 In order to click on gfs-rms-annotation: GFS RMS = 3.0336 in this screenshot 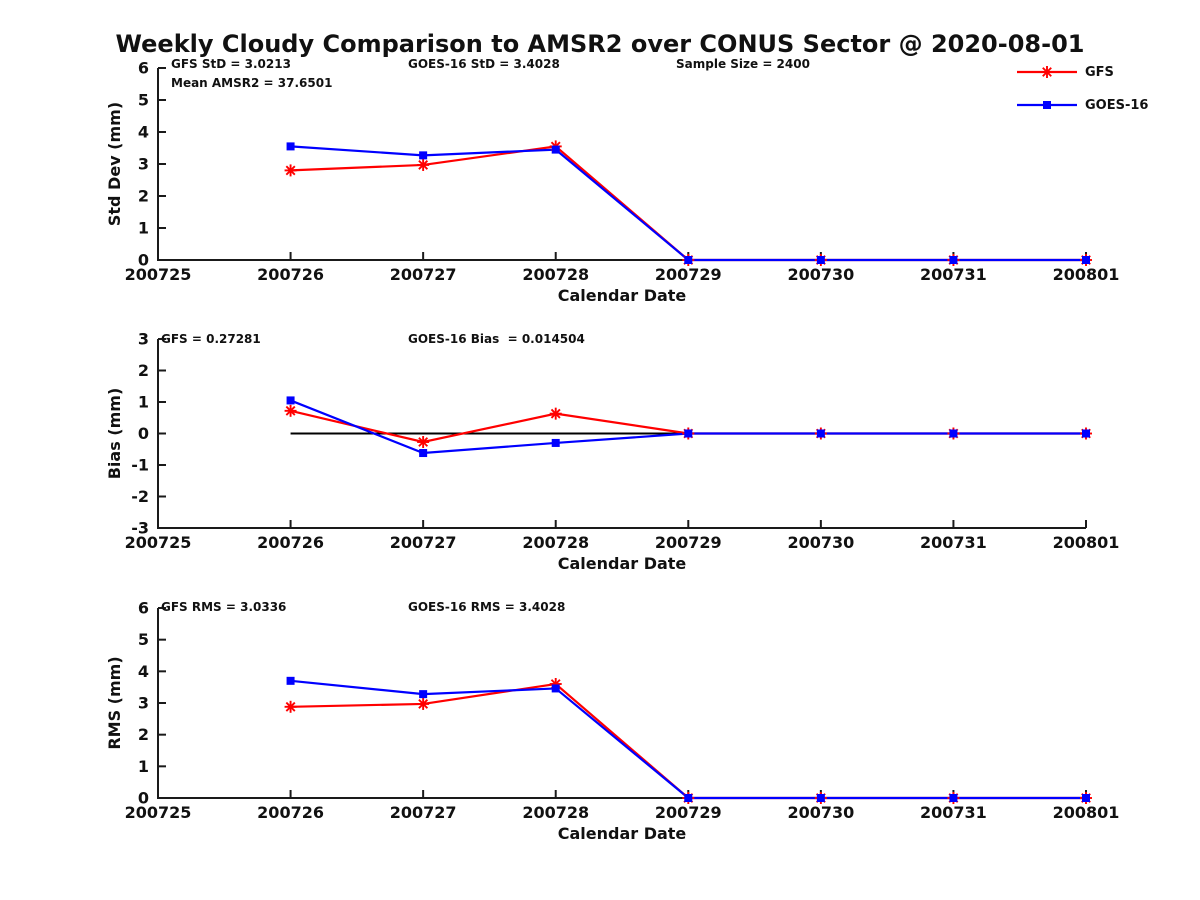, I will do `click(224, 607)`.